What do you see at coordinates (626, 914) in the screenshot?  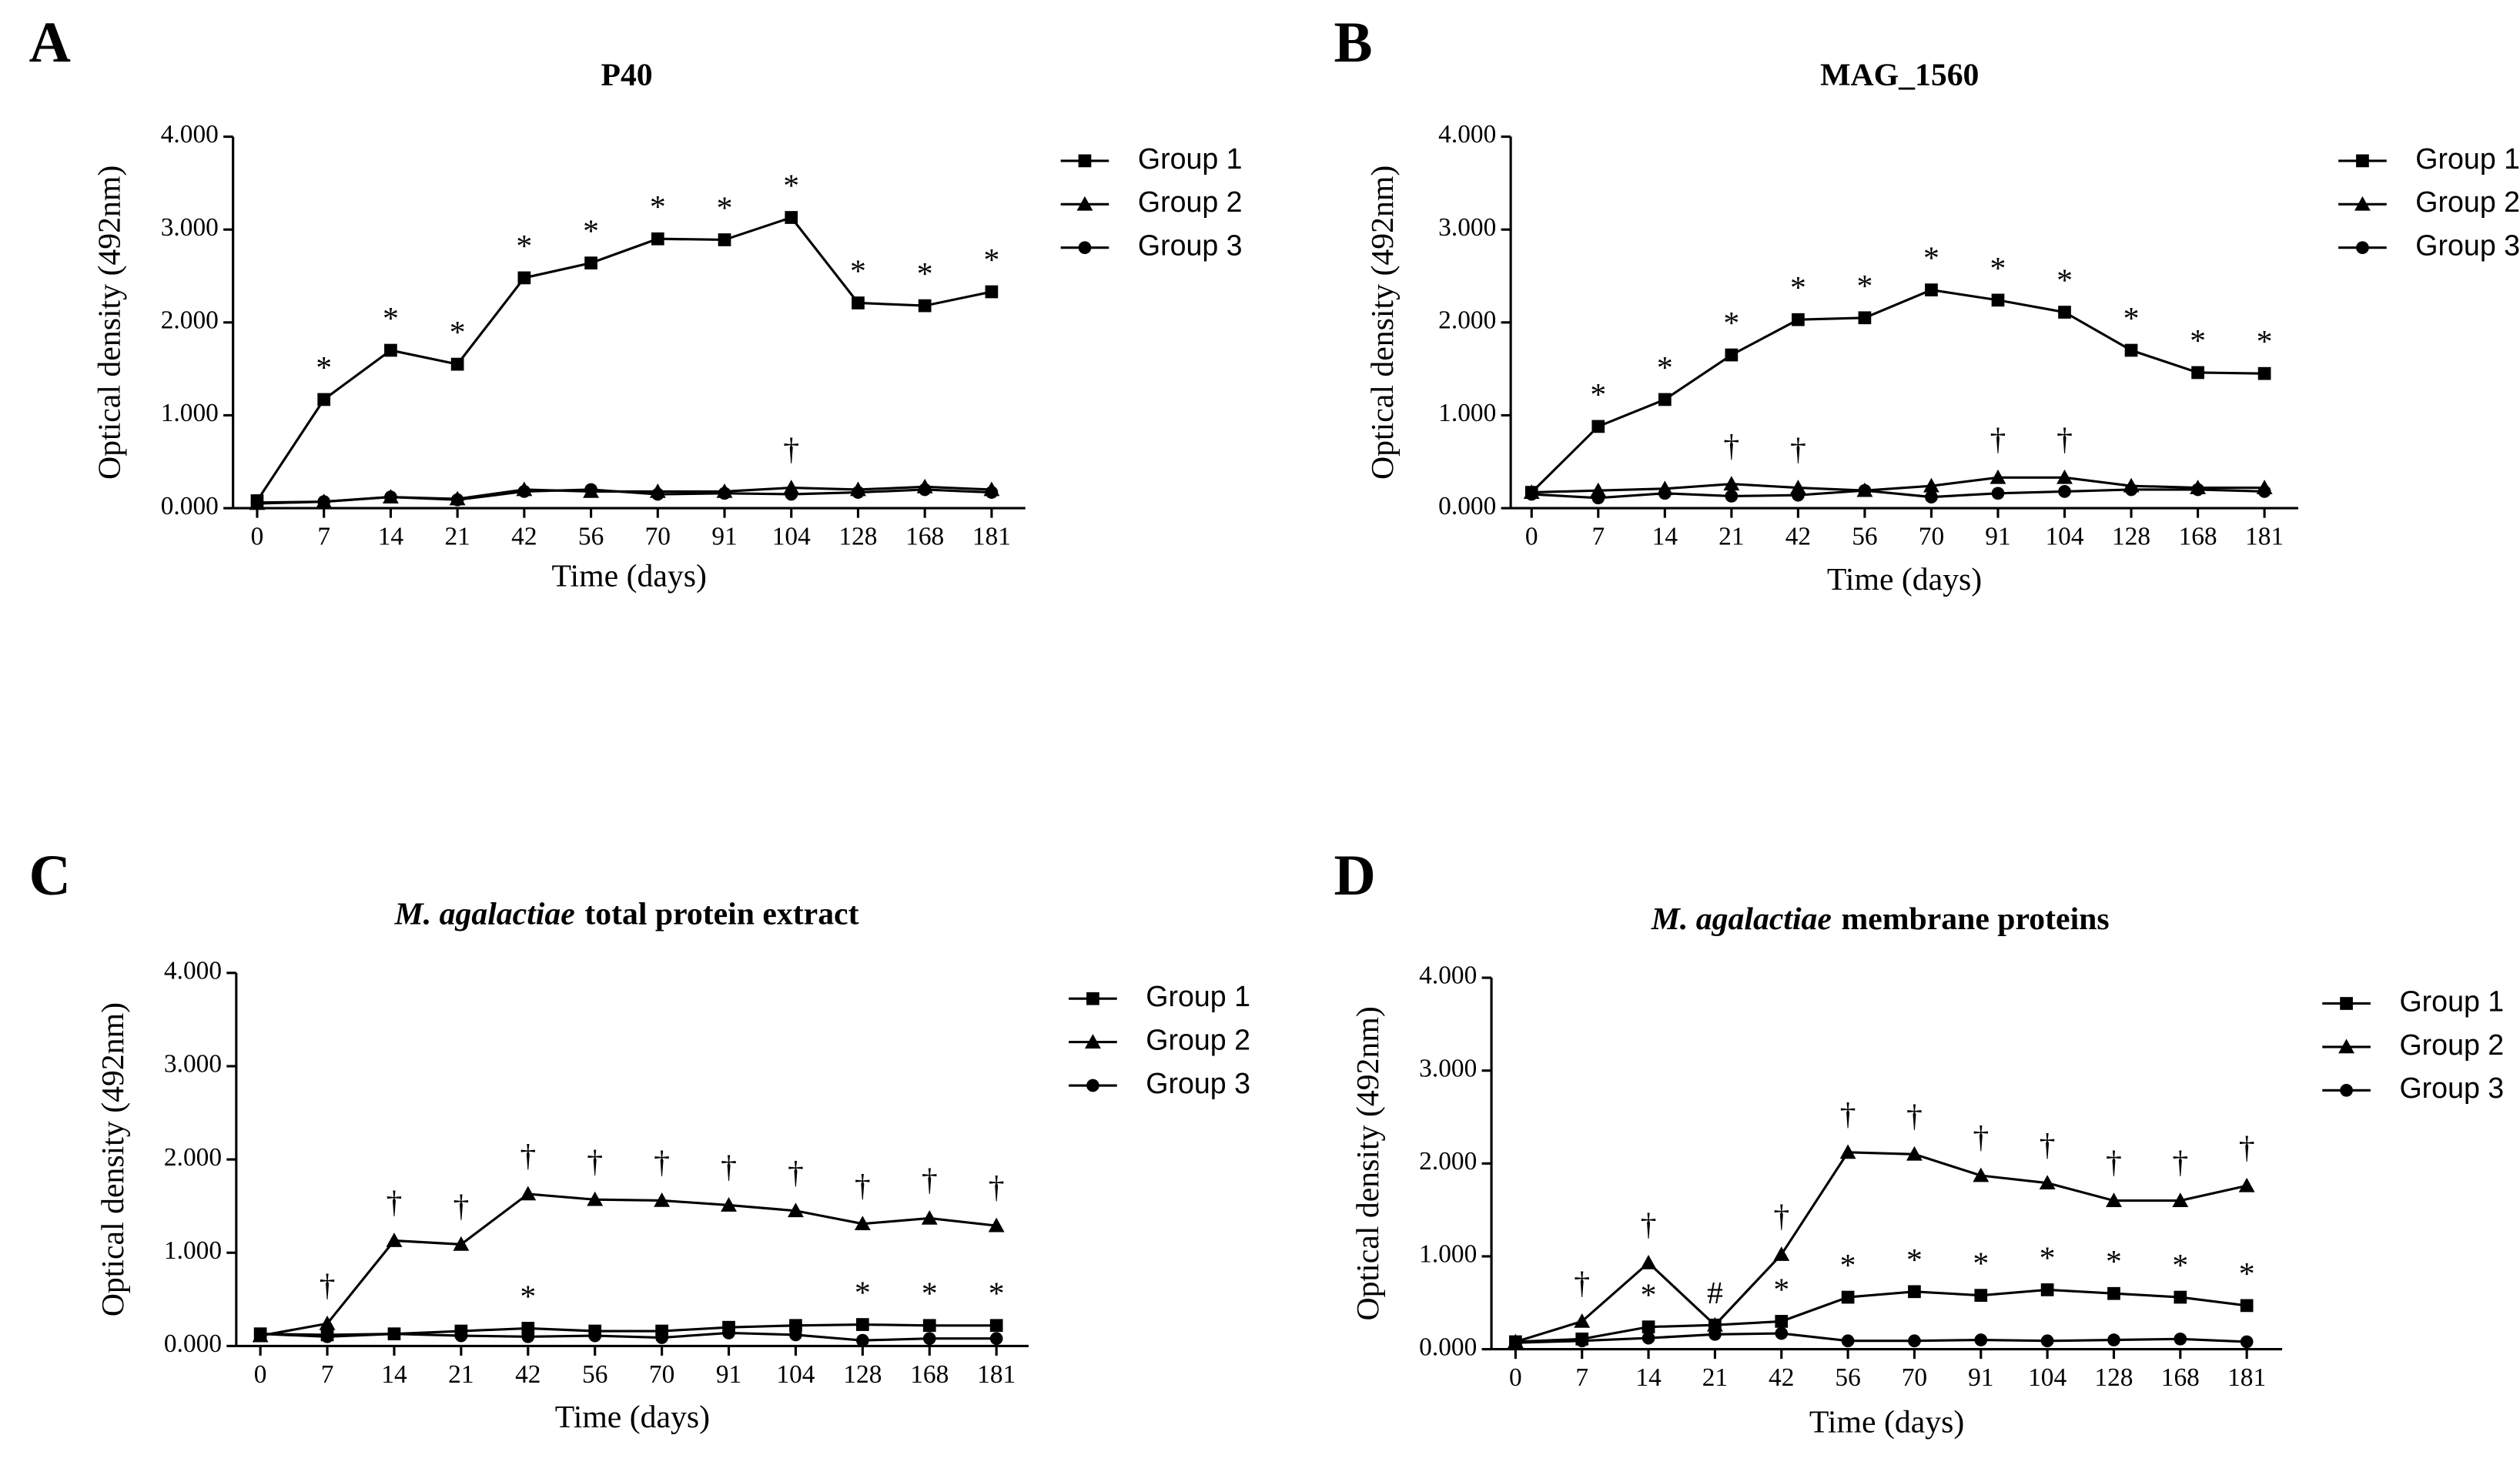 I see `chart-title: M. agalactiae total protein extract` at bounding box center [626, 914].